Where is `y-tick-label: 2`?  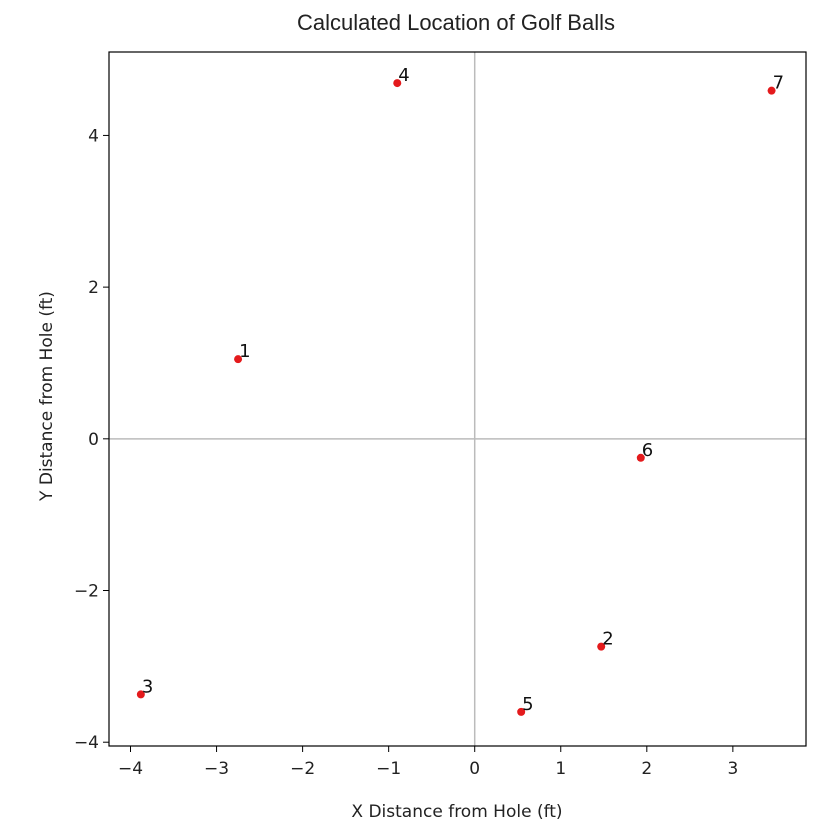 y-tick-label: 2 is located at coordinates (93, 288).